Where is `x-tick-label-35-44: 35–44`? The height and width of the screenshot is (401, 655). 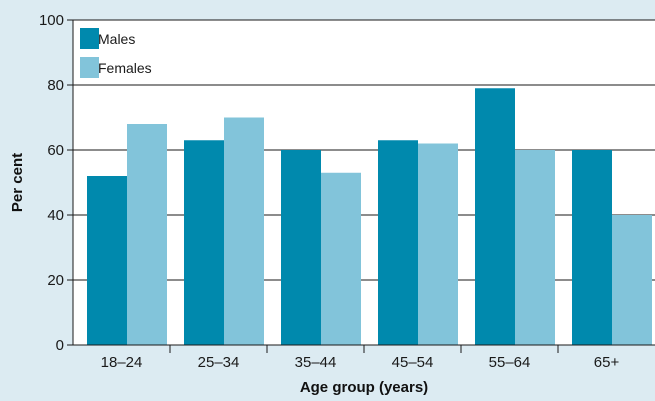 x-tick-label-35-44: 35–44 is located at coordinates (316, 362).